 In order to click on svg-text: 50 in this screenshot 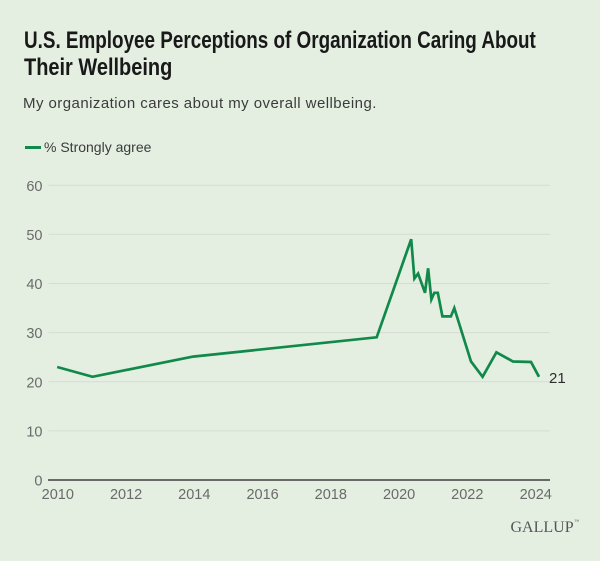, I will do `click(34, 236)`.